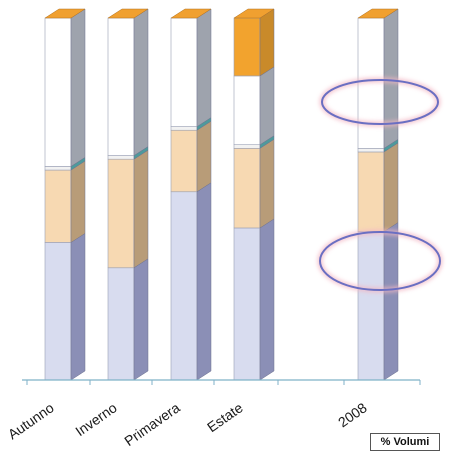 This screenshot has height=456, width=450. What do you see at coordinates (405, 442) in the screenshot?
I see `units-label: % Volumi` at bounding box center [405, 442].